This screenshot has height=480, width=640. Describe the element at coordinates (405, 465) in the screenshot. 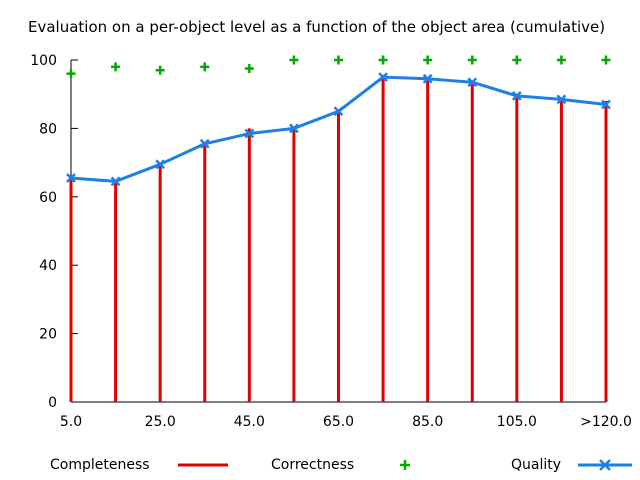

I see `legend-swatch-correctness` at that location.